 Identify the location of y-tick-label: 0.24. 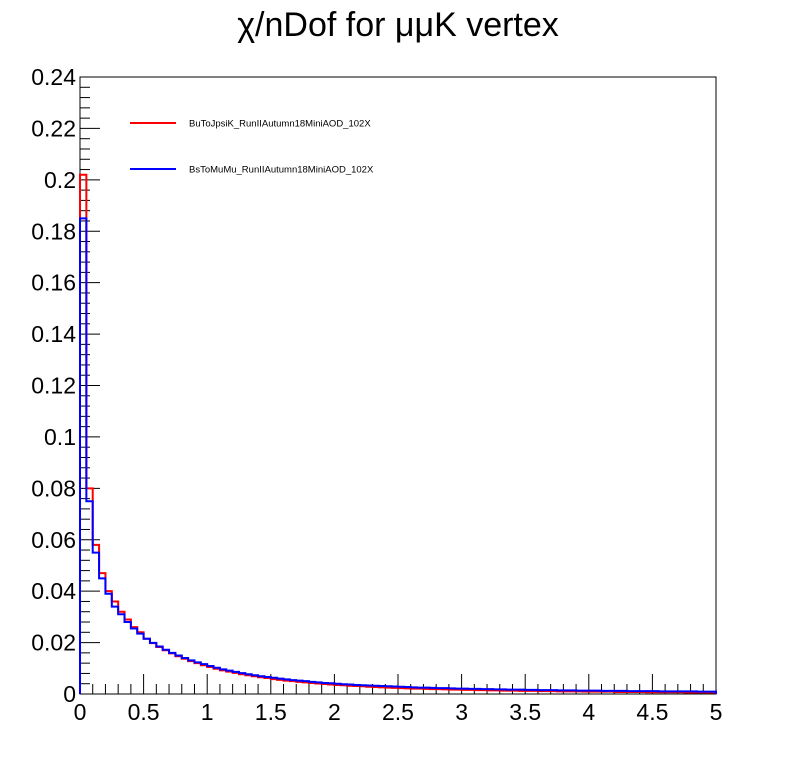
(53, 77).